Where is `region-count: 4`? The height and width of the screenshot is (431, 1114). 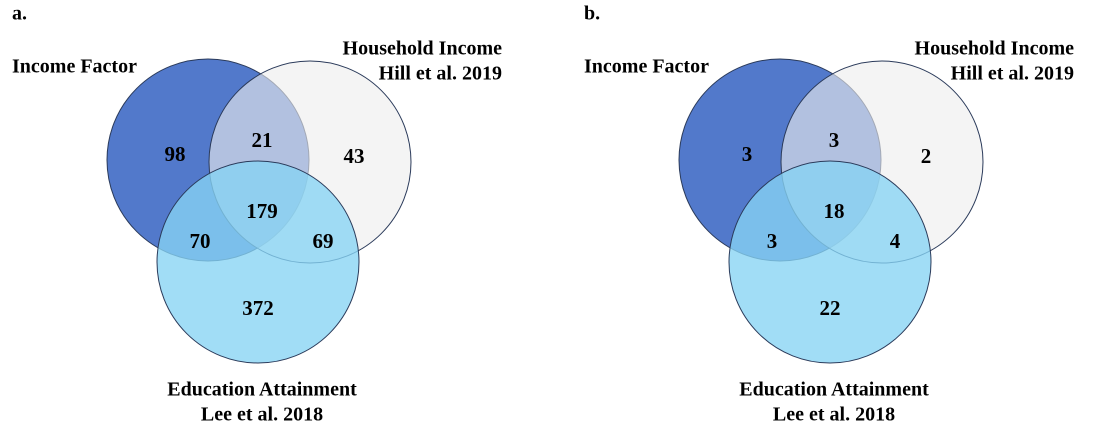
region-count: 4 is located at coordinates (895, 241).